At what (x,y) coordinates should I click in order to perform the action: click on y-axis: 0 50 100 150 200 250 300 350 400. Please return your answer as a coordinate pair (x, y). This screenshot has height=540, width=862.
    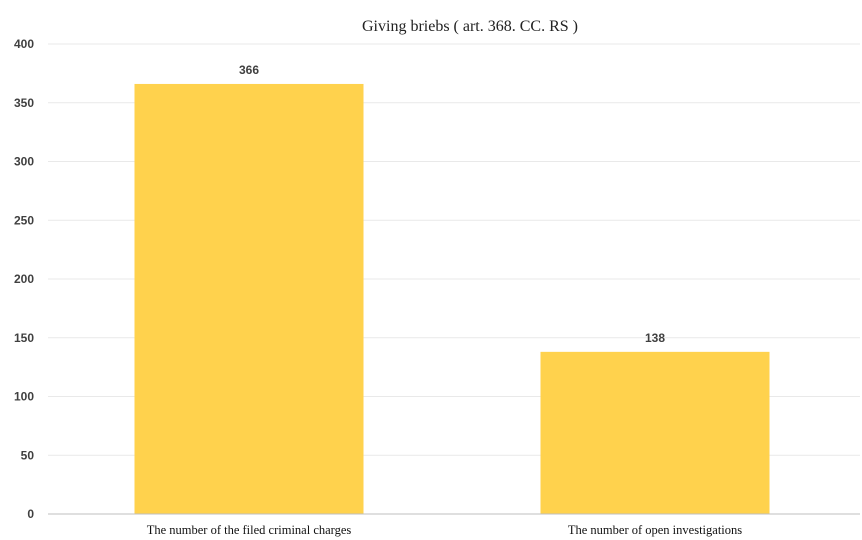
    Looking at the image, I should click on (24, 279).